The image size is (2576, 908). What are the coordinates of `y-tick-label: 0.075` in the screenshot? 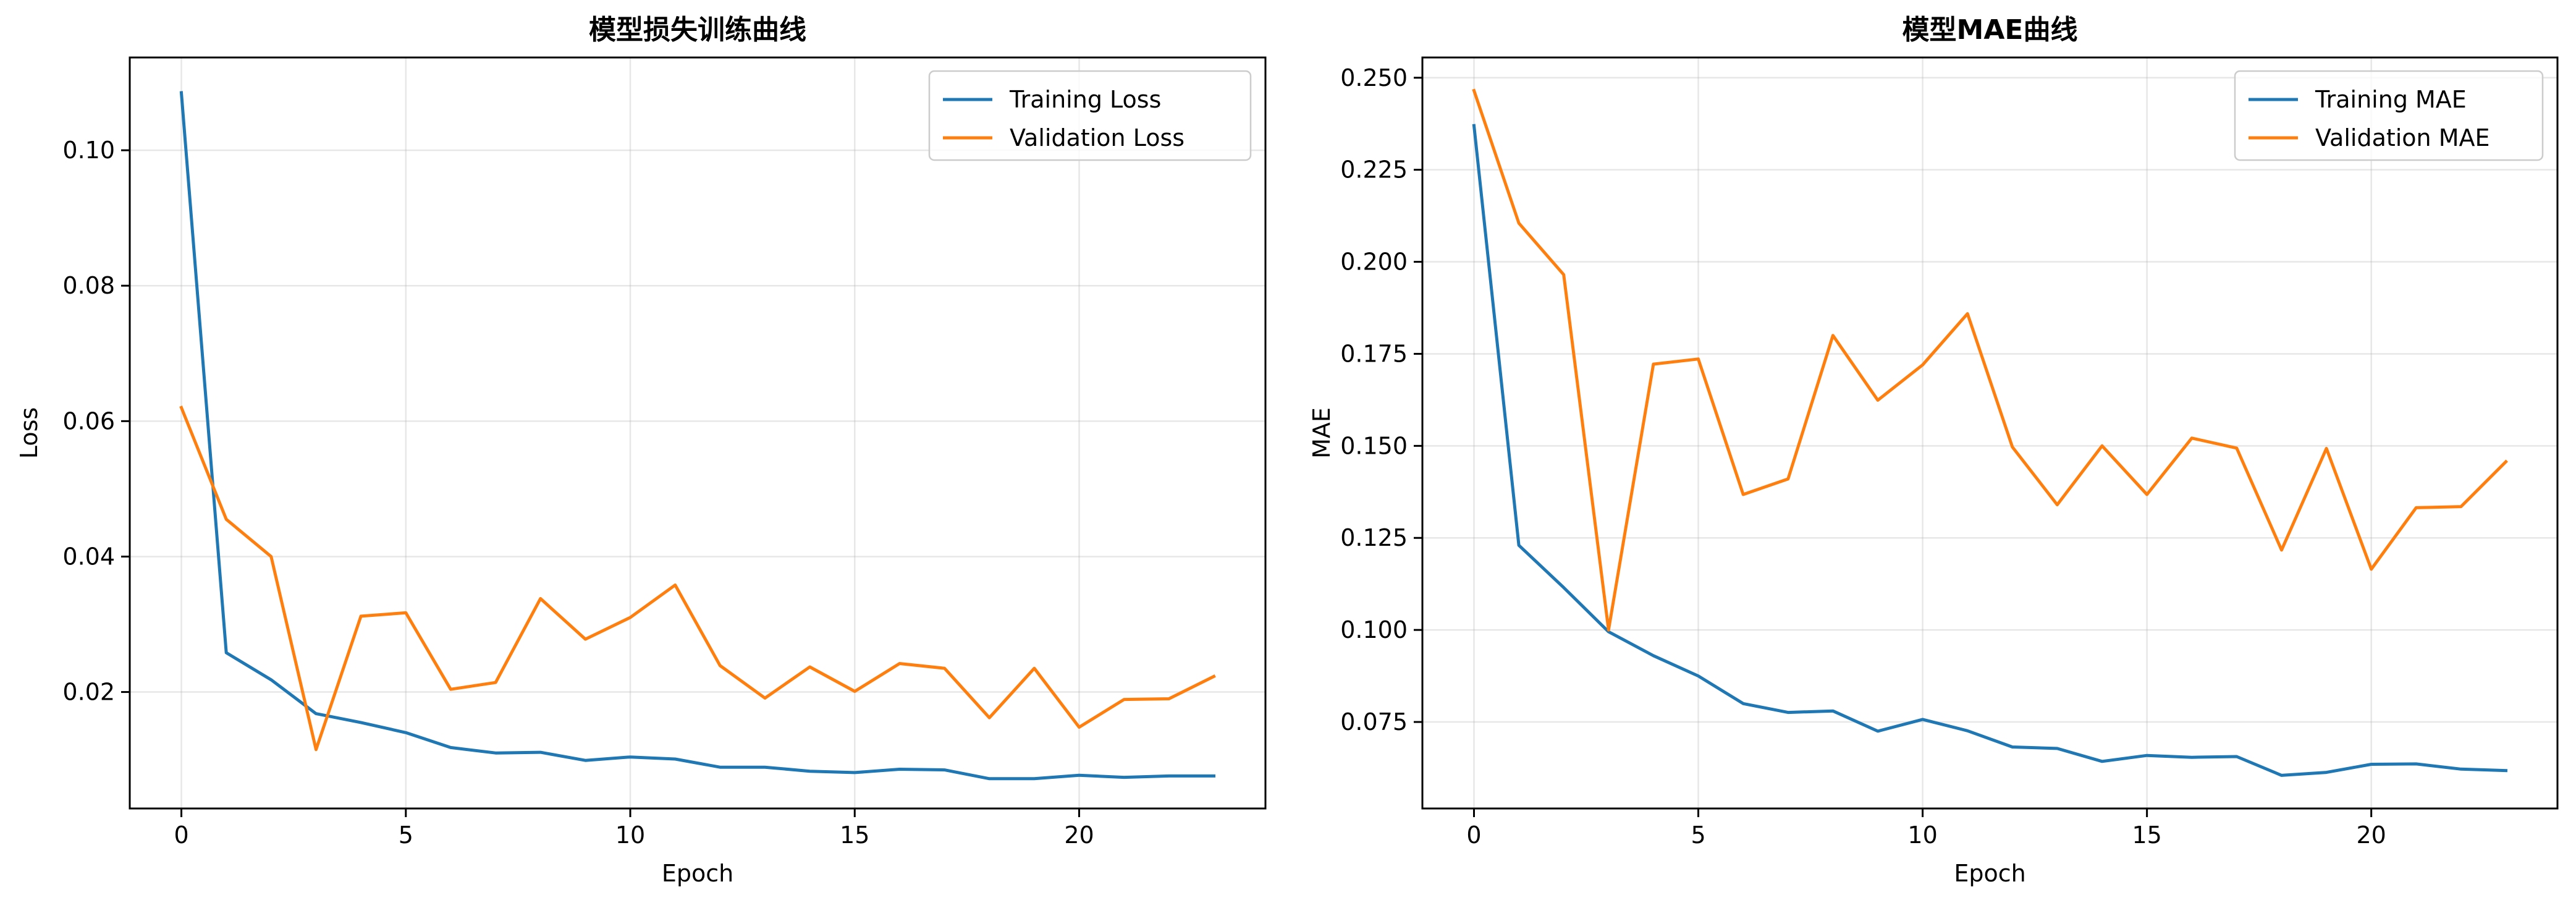 It's located at (1374, 722).